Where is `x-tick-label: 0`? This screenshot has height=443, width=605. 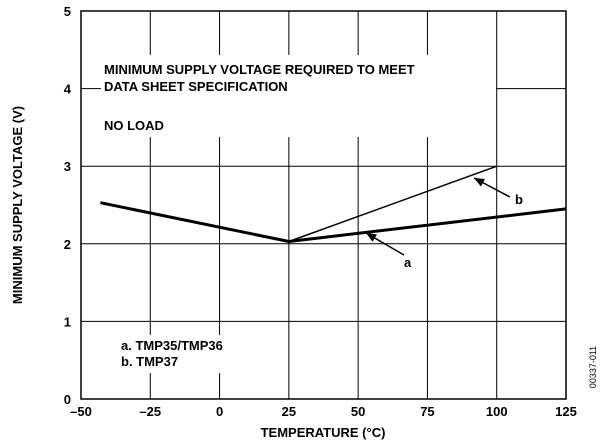 x-tick-label: 0 is located at coordinates (219, 411).